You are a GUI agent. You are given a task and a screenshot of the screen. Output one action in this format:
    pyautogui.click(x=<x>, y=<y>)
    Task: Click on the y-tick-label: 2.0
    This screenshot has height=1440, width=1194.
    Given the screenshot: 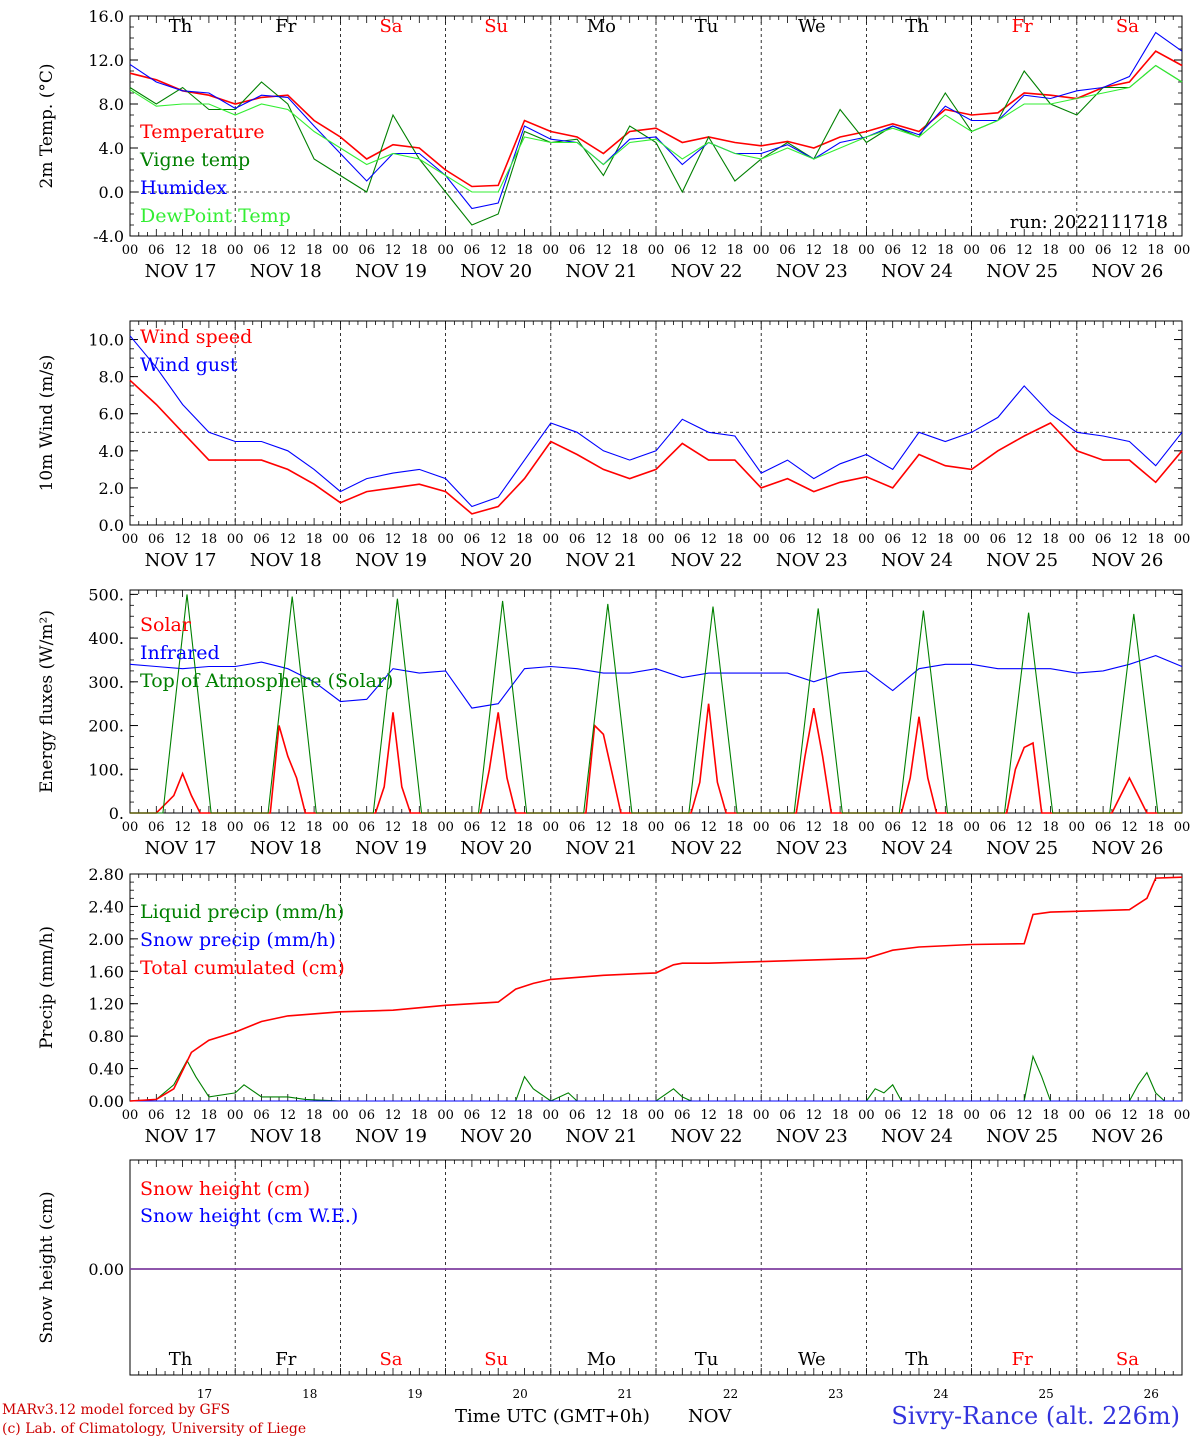 What is the action you would take?
    pyautogui.click(x=111, y=488)
    